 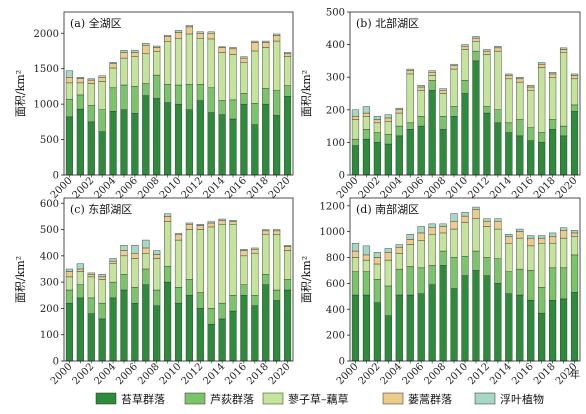 What do you see at coordinates (306, 279) in the screenshot?
I see `y-axis-label: 面积/km²` at bounding box center [306, 279].